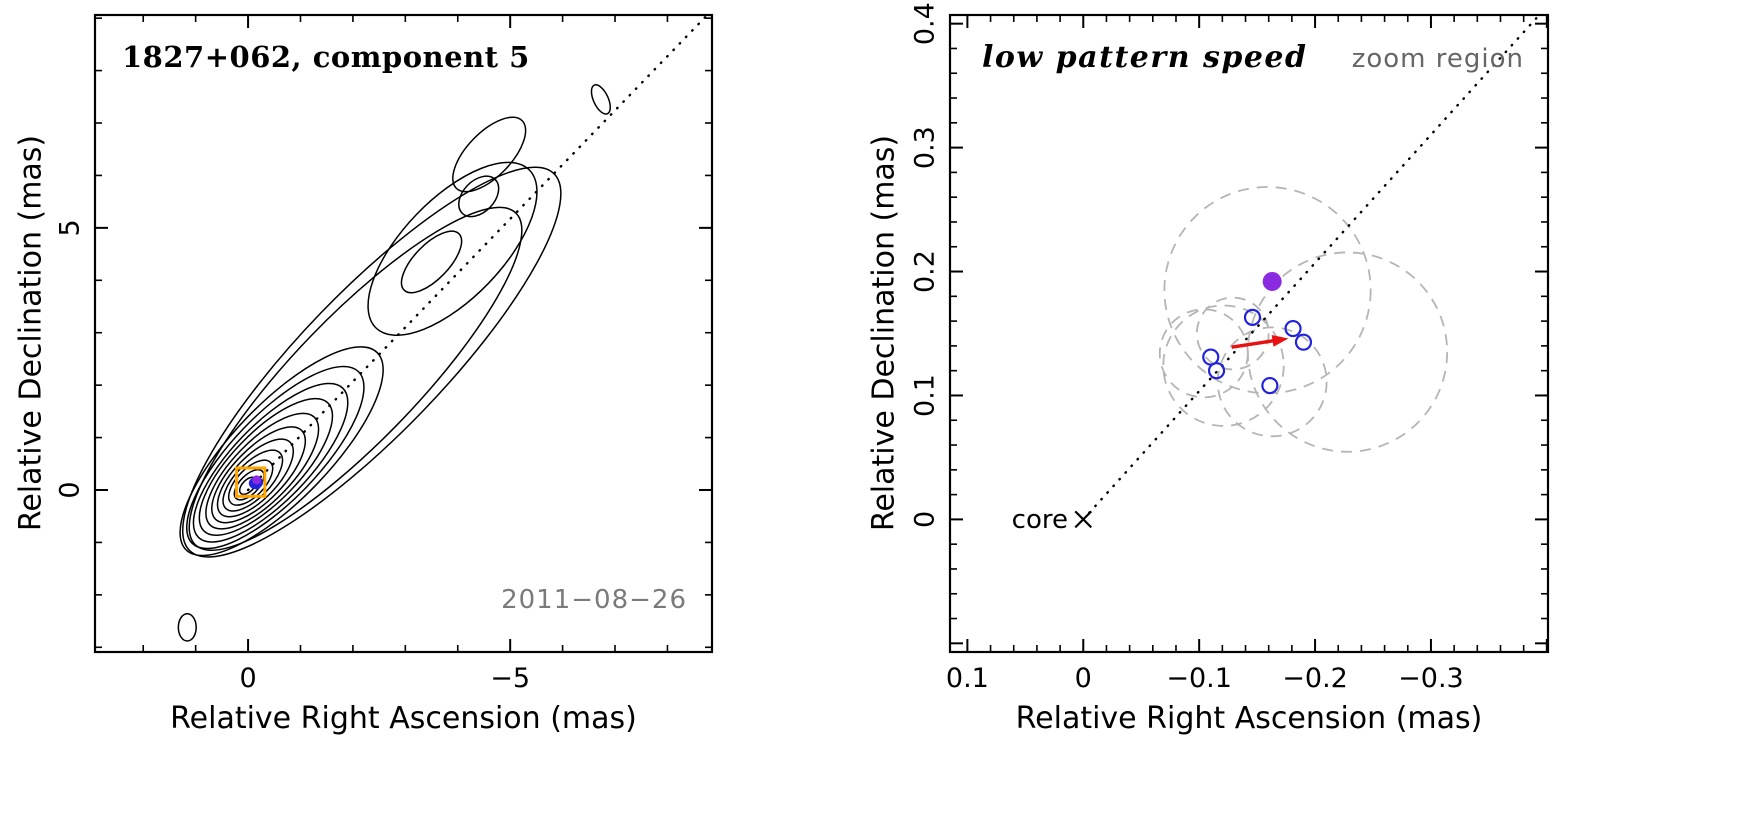 The width and height of the screenshot is (1751, 835). I want to click on zoom-region-label: zoom region, so click(1437, 59).